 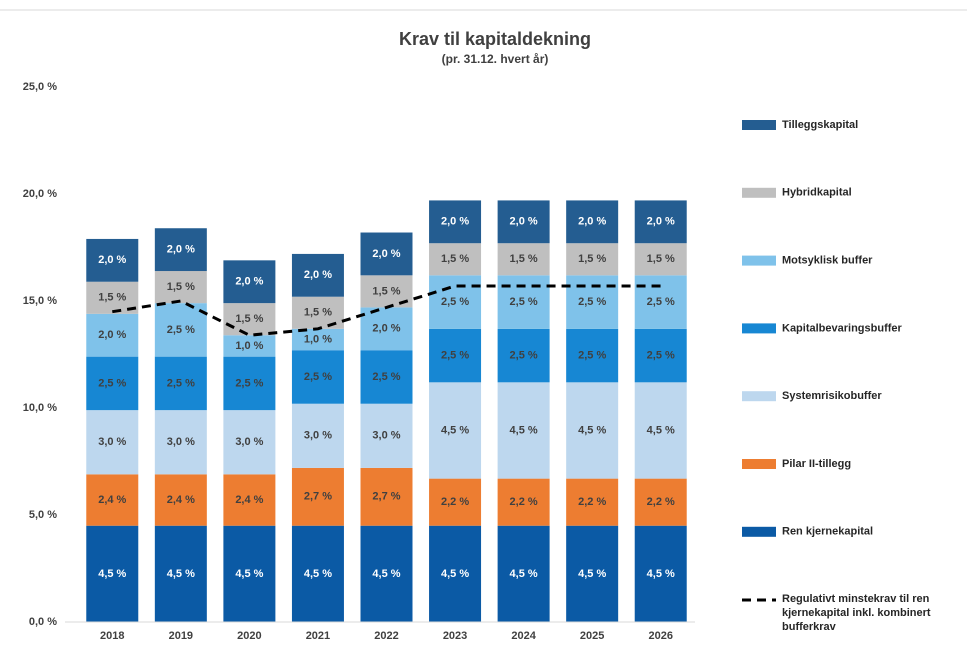 I want to click on data-label: 1,0 %, so click(x=249, y=346).